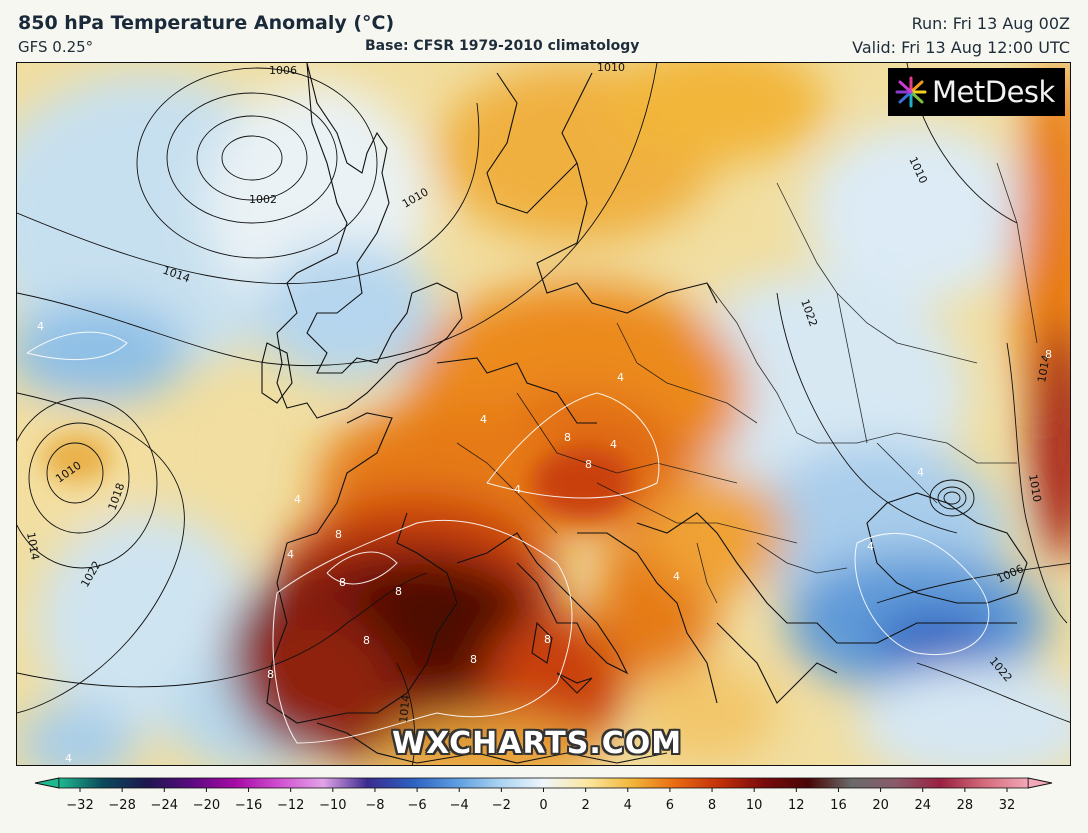  I want to click on colorbar-max-arrow, so click(1040, 783).